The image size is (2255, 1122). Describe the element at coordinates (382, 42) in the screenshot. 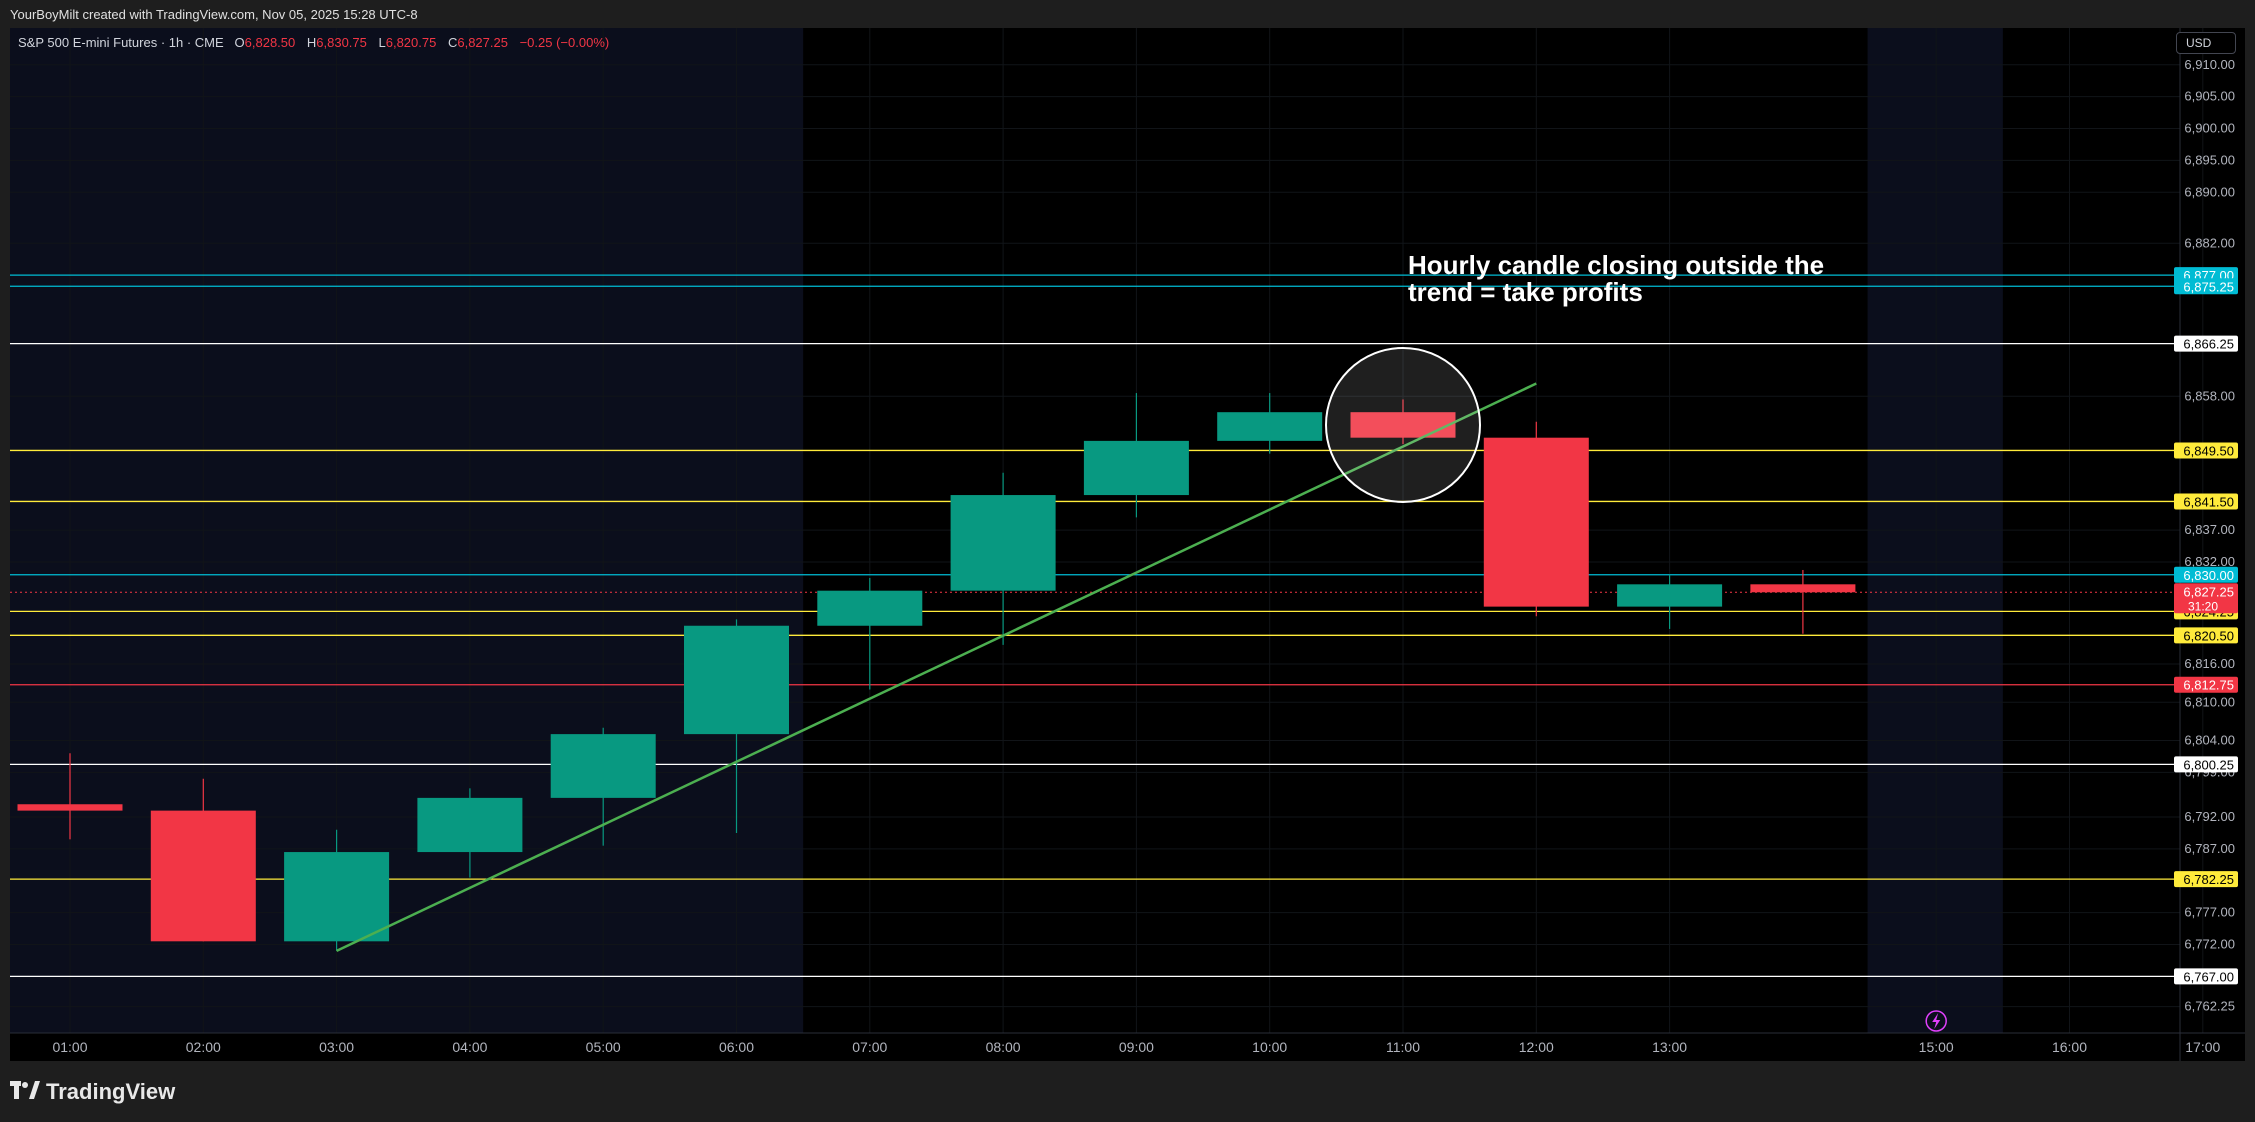

I see `low-label: L` at that location.